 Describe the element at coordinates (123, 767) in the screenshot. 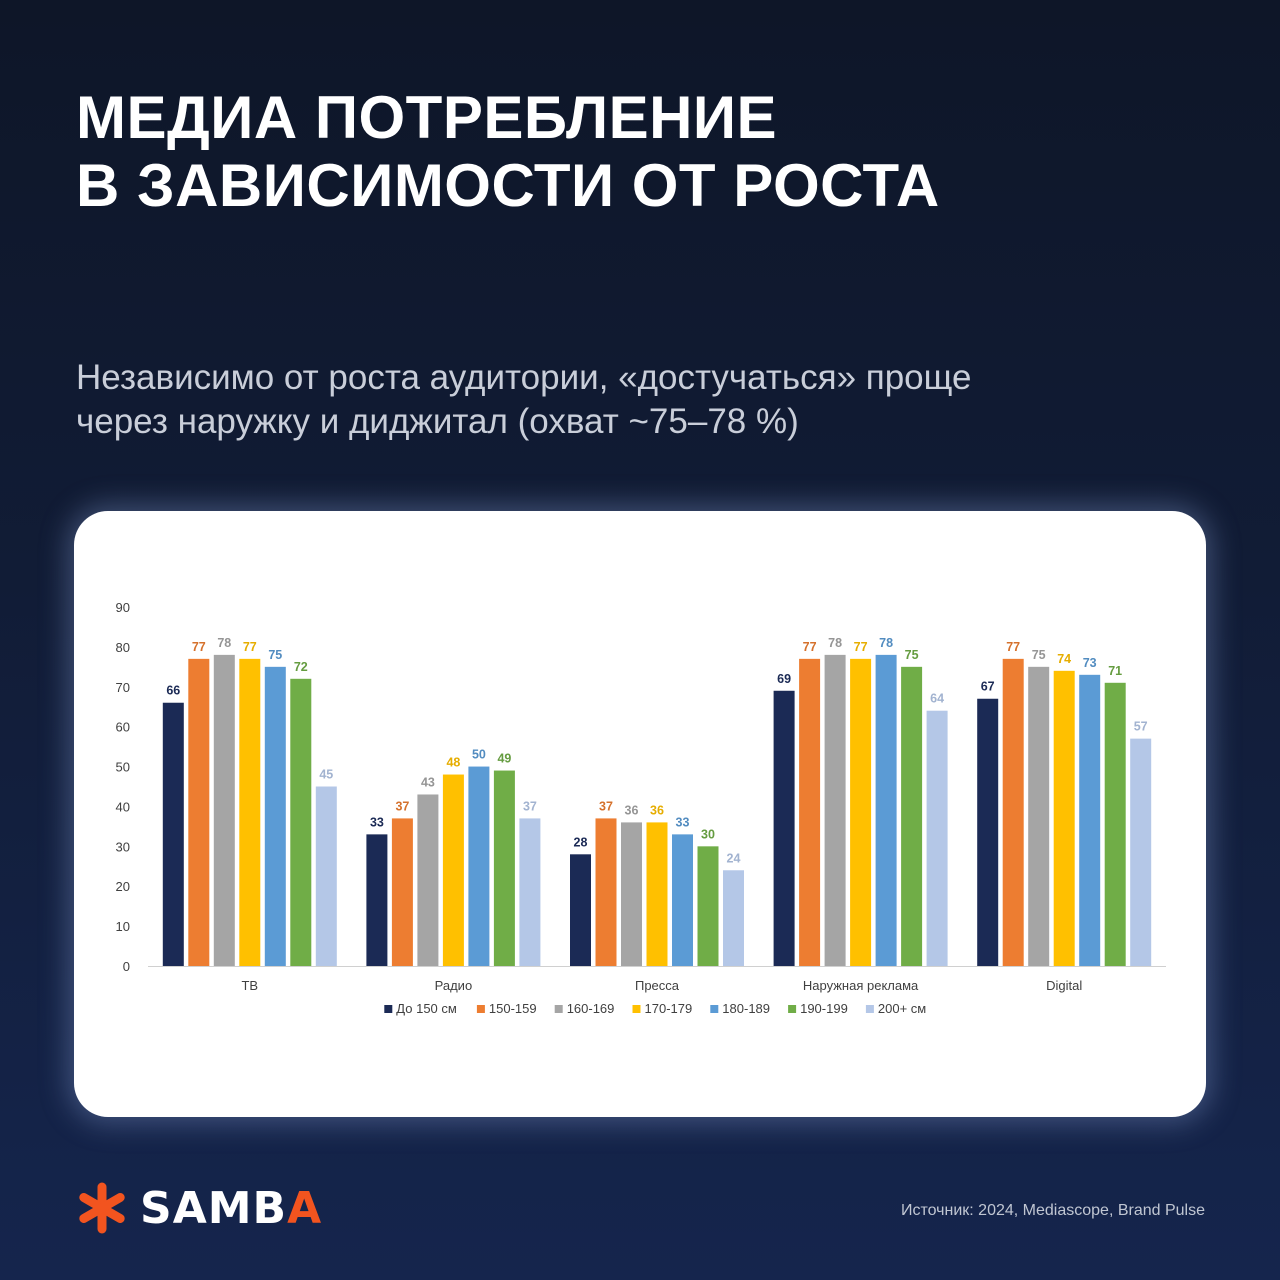

I see `y-tick-label: 50` at that location.